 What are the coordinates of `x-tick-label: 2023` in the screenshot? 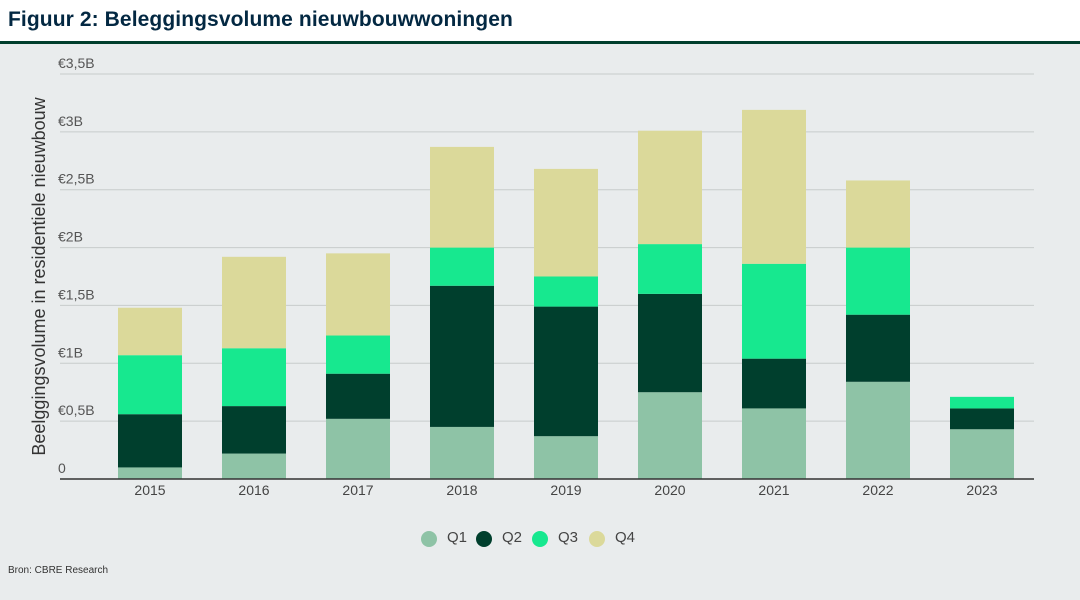 It's located at (981, 490).